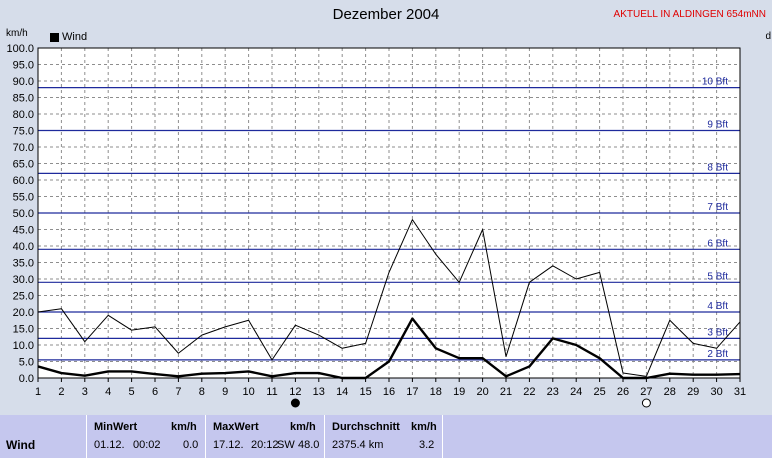 The width and height of the screenshot is (772, 458). Describe the element at coordinates (717, 243) in the screenshot. I see `beaufort-label: 6 Bft` at that location.